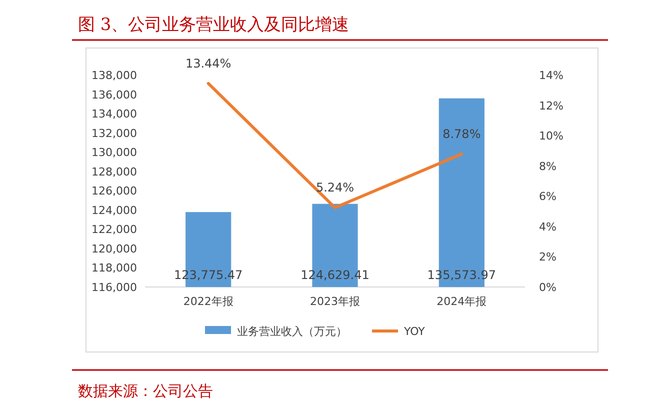  I want to click on y2-tick-label: 14%, so click(551, 75).